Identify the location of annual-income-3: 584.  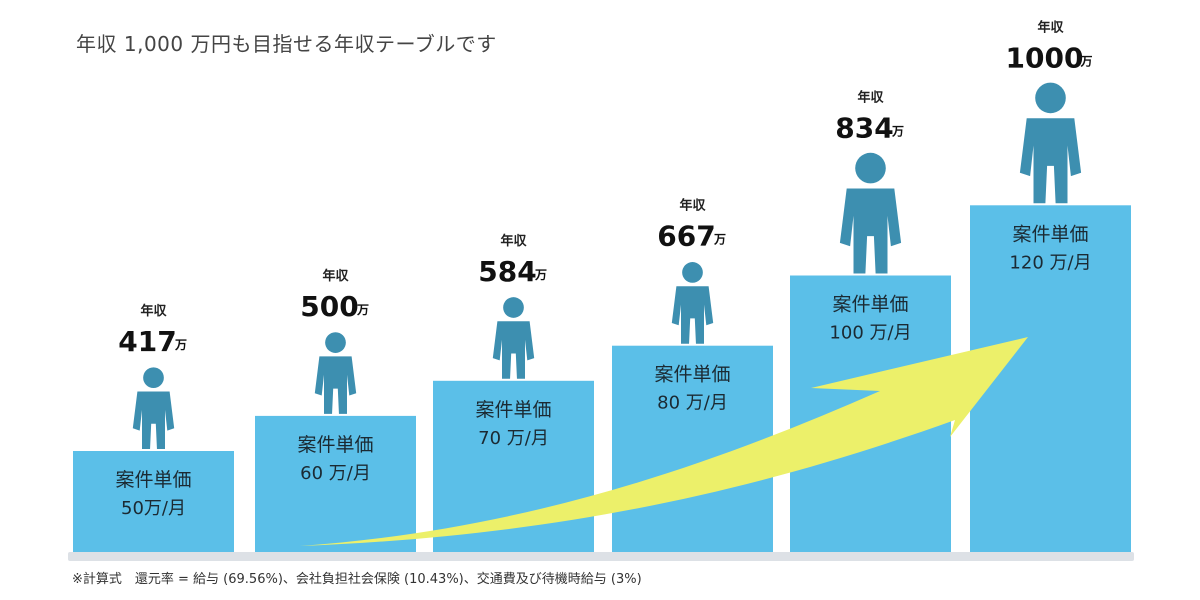
(507, 271).